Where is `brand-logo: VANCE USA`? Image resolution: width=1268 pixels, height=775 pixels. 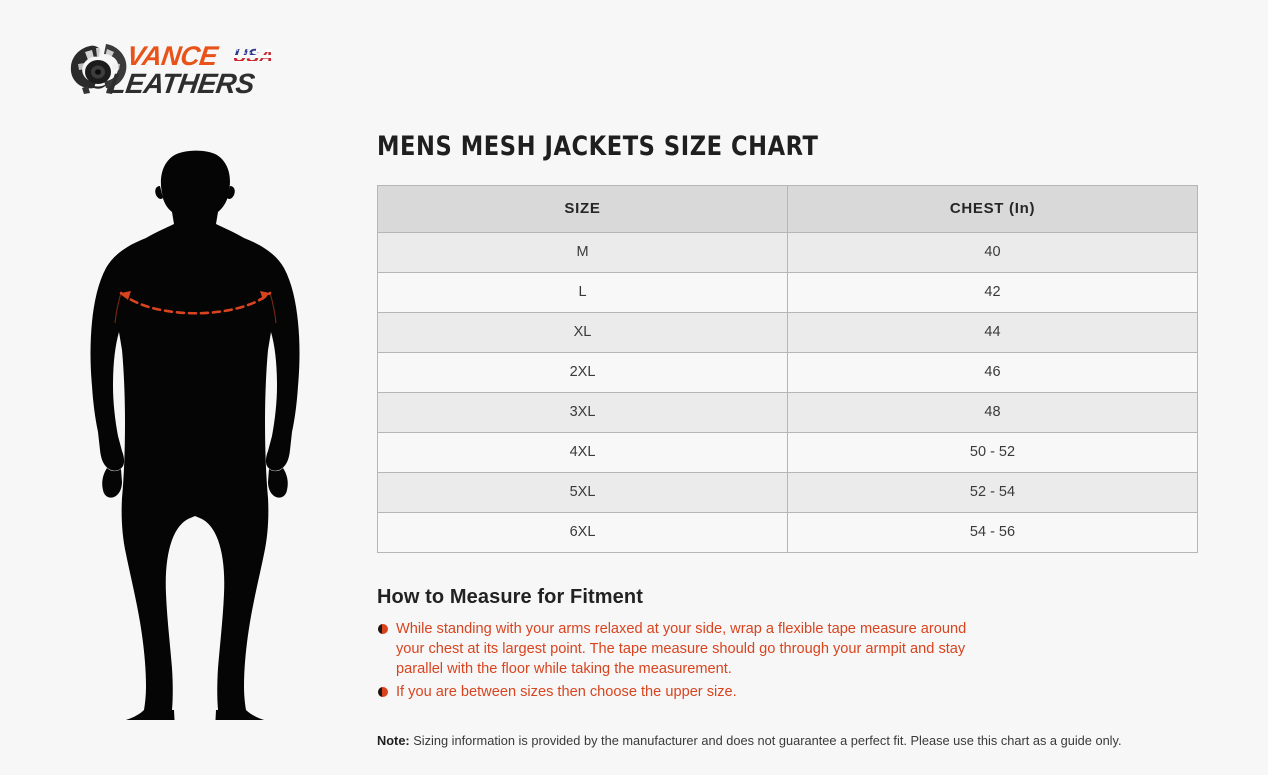
brand-logo: VANCE USA is located at coordinates (177, 67).